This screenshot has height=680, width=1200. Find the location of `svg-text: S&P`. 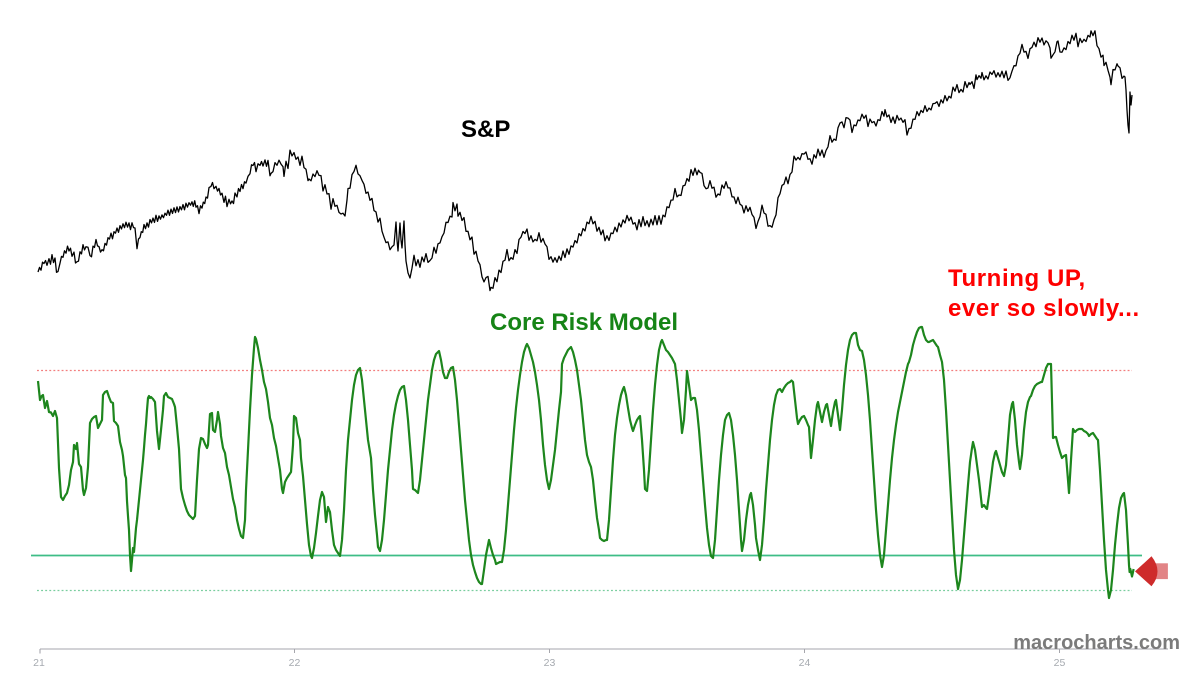

svg-text: S&P is located at coordinates (485, 129).